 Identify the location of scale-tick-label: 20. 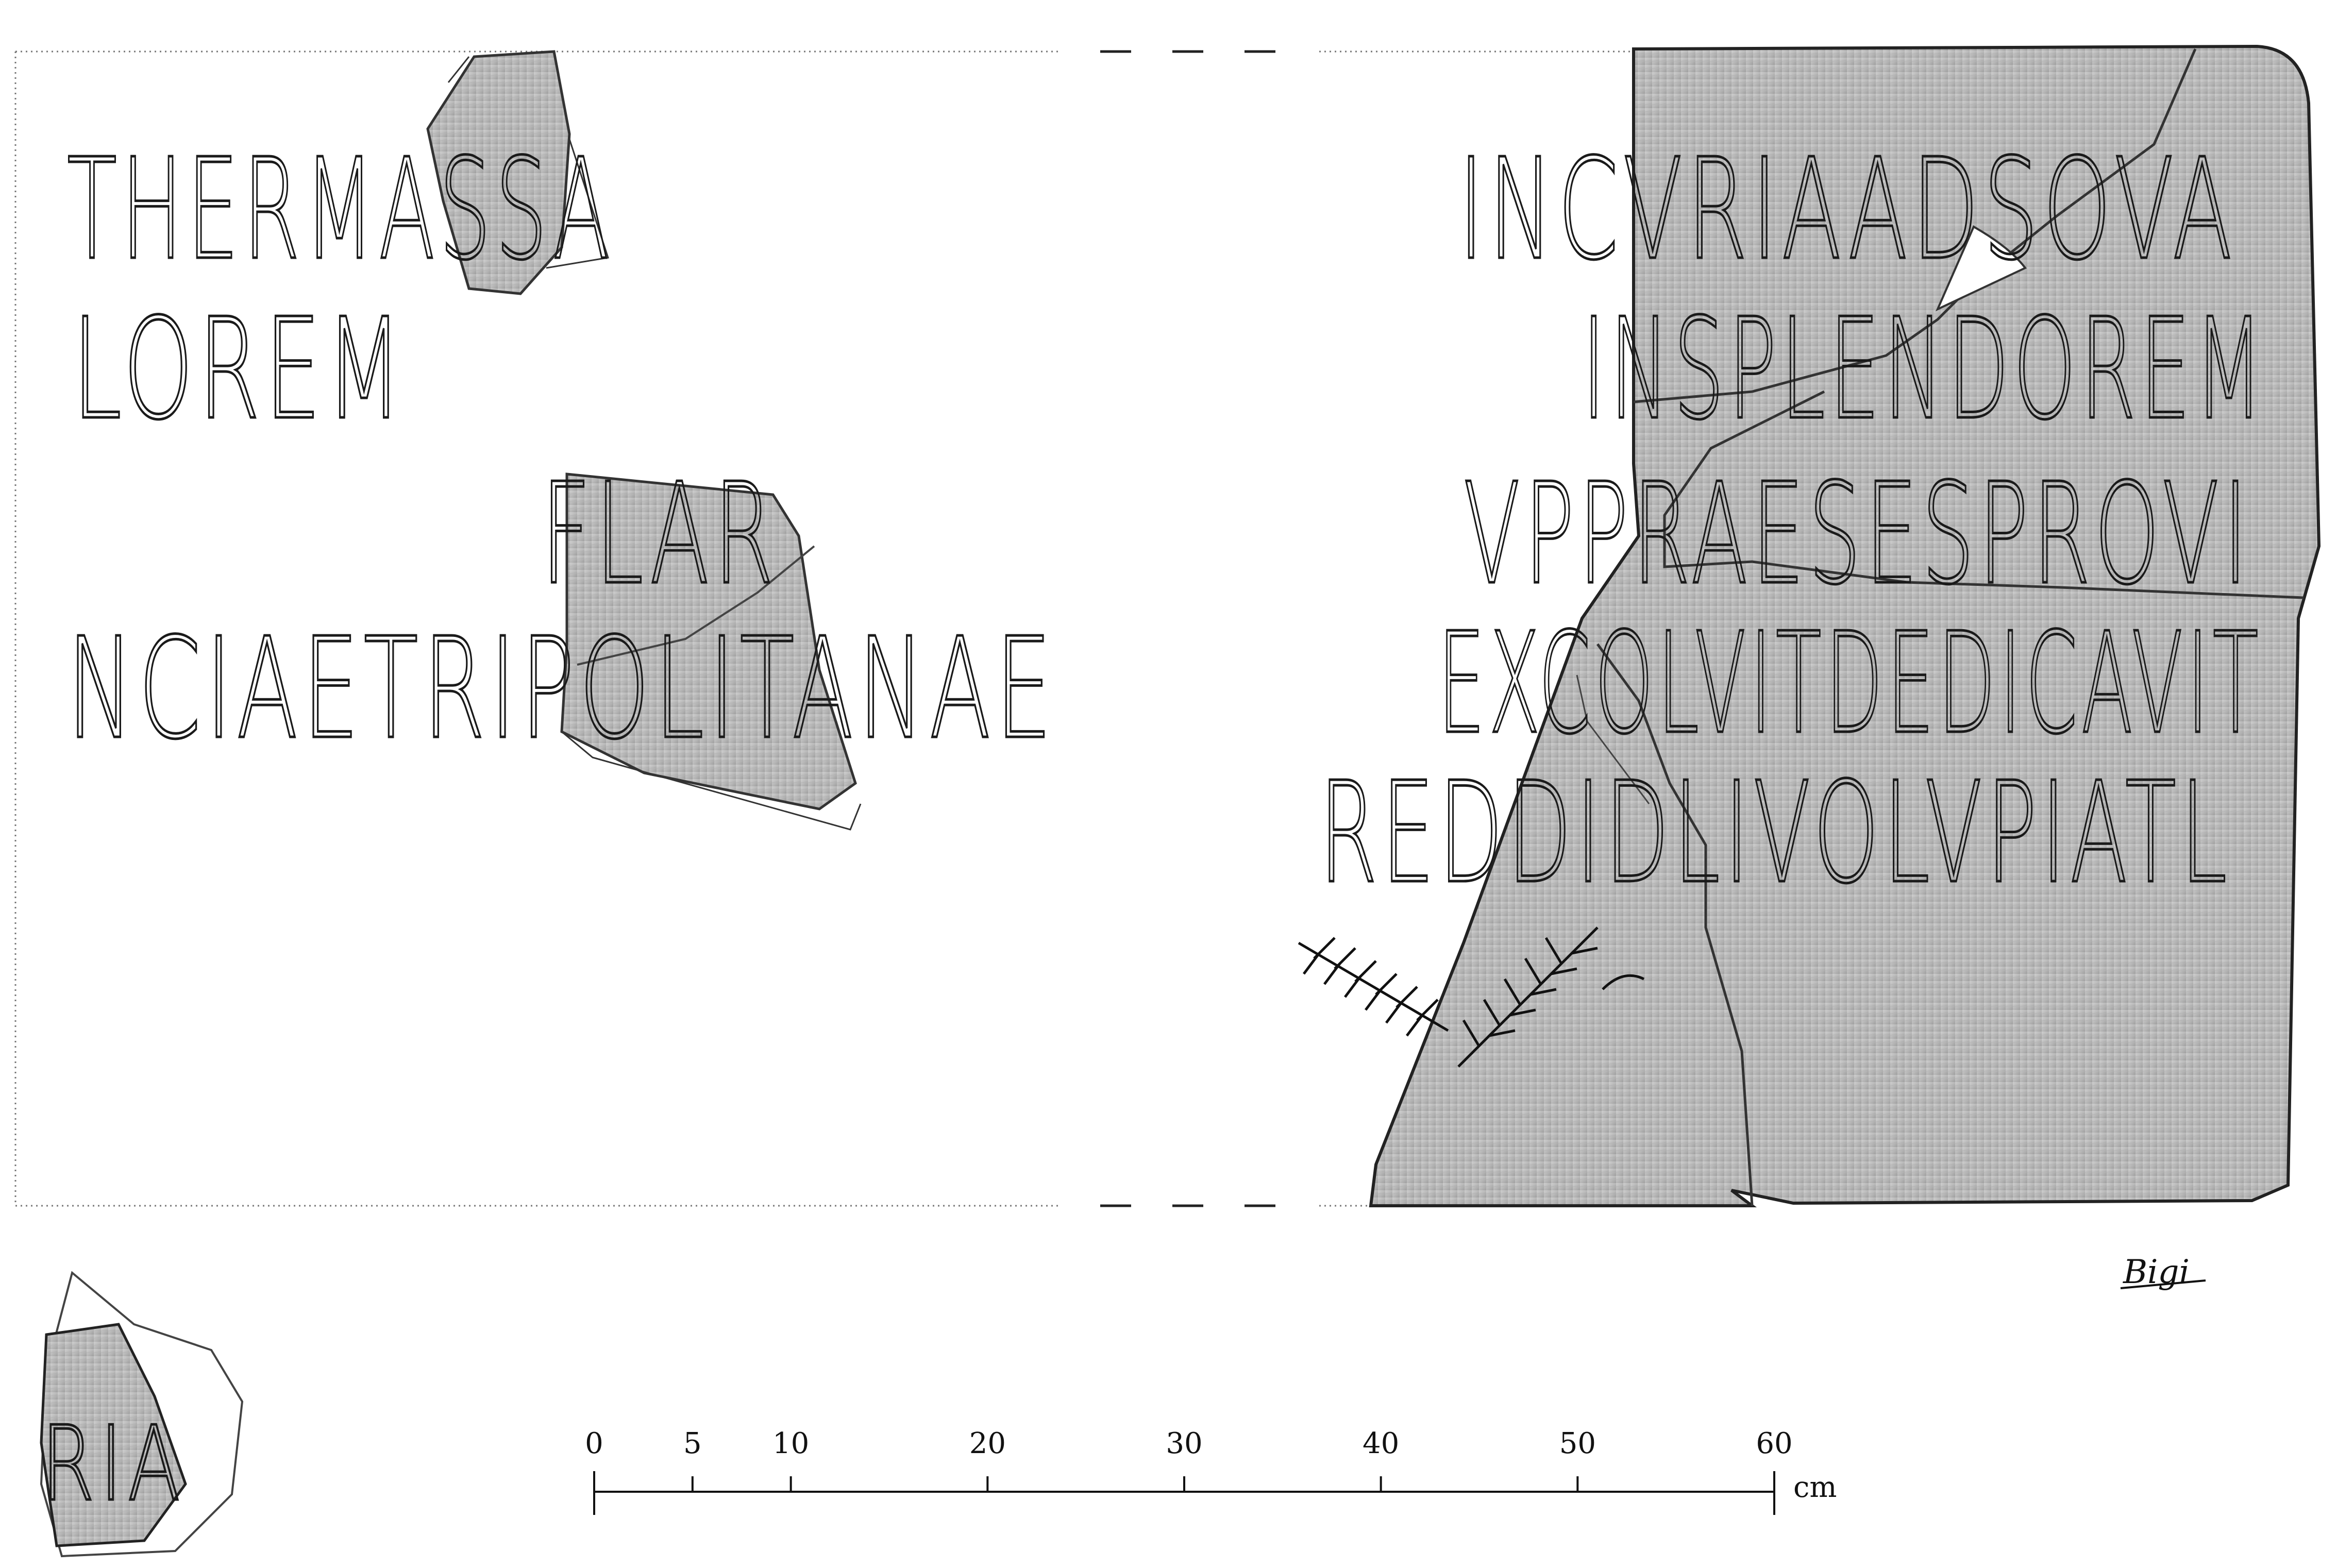
(988, 1443).